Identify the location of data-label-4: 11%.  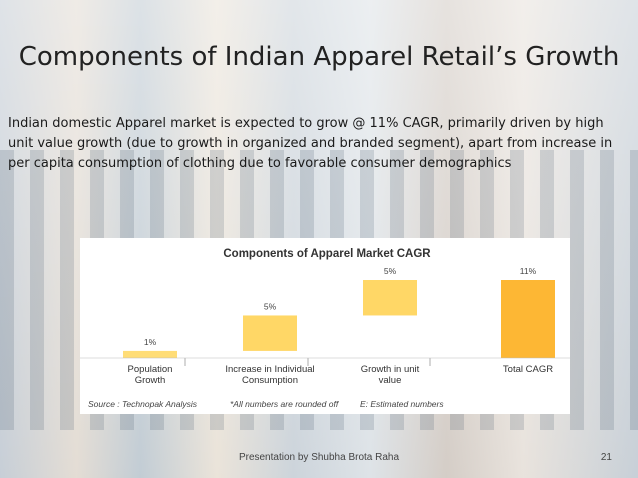
(528, 271).